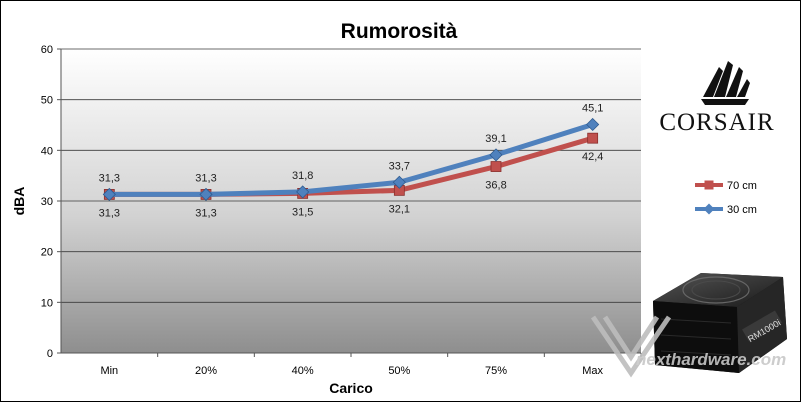 This screenshot has width=801, height=402. I want to click on data-label: 31,8, so click(302, 176).